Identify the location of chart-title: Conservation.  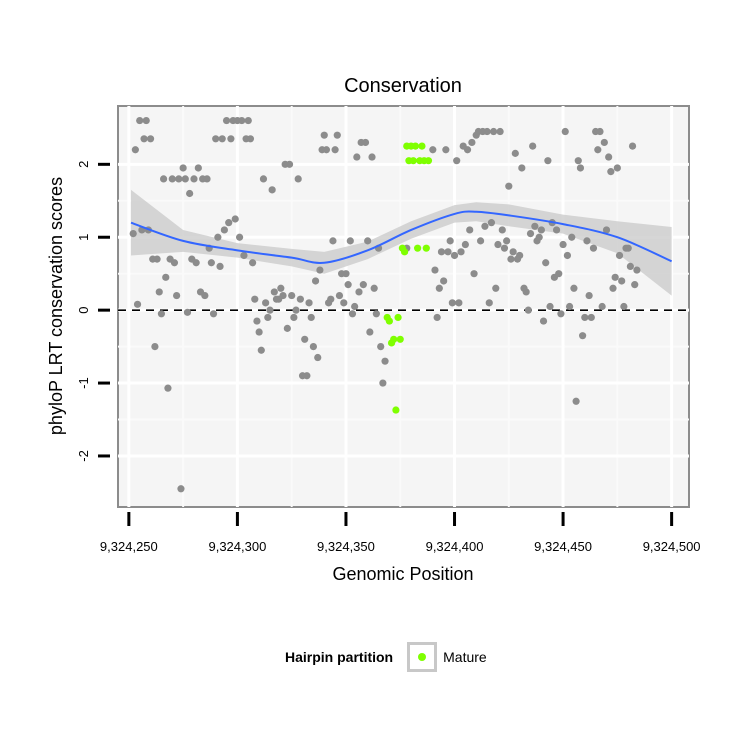
(403, 86).